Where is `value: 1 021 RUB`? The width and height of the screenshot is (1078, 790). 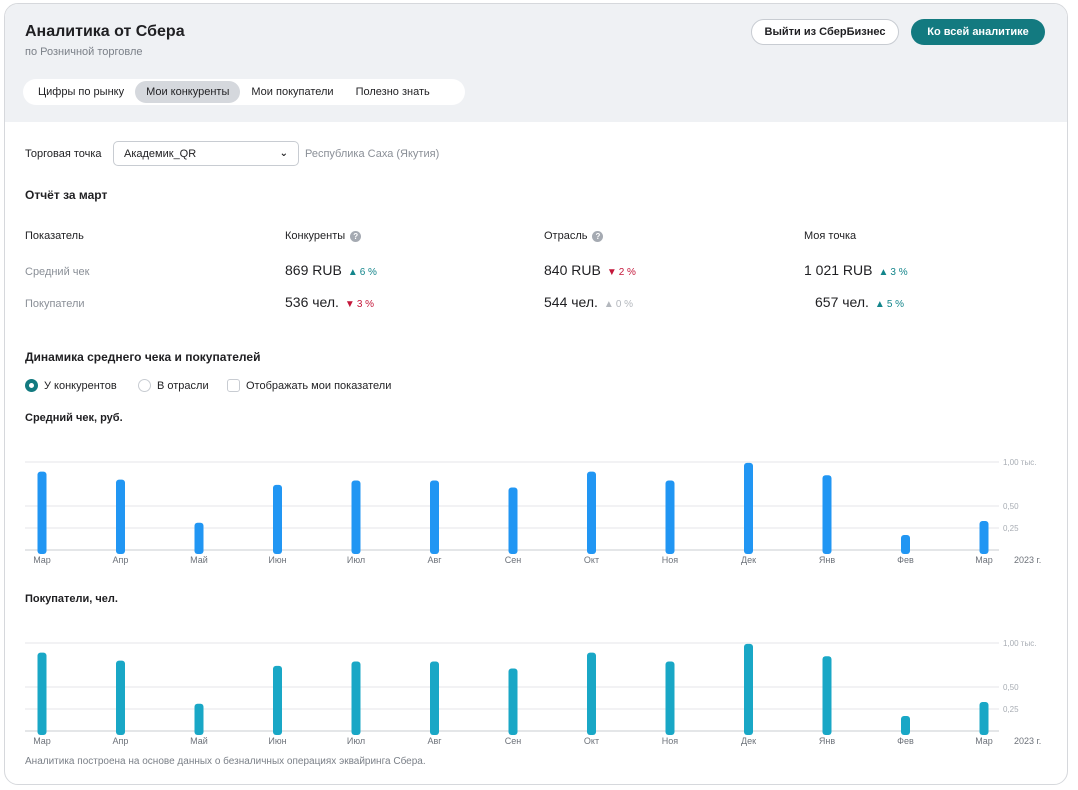 value: 1 021 RUB is located at coordinates (838, 270).